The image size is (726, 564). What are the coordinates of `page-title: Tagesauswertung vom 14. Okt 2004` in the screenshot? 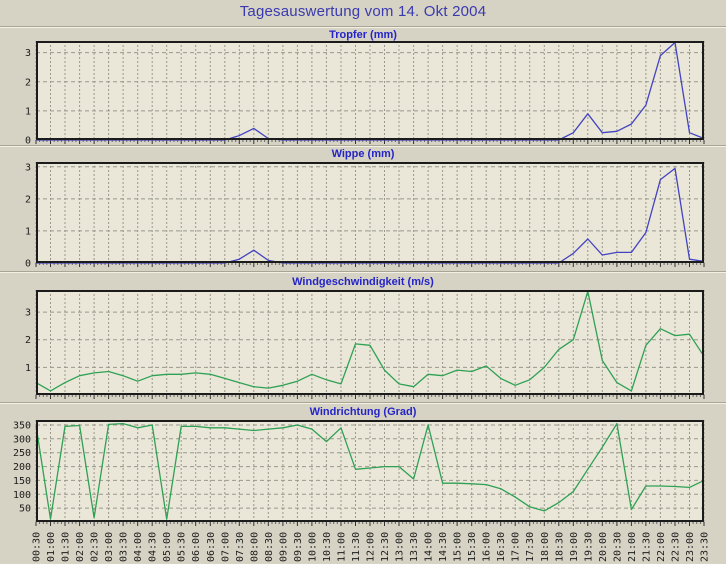 It's located at (363, 11).